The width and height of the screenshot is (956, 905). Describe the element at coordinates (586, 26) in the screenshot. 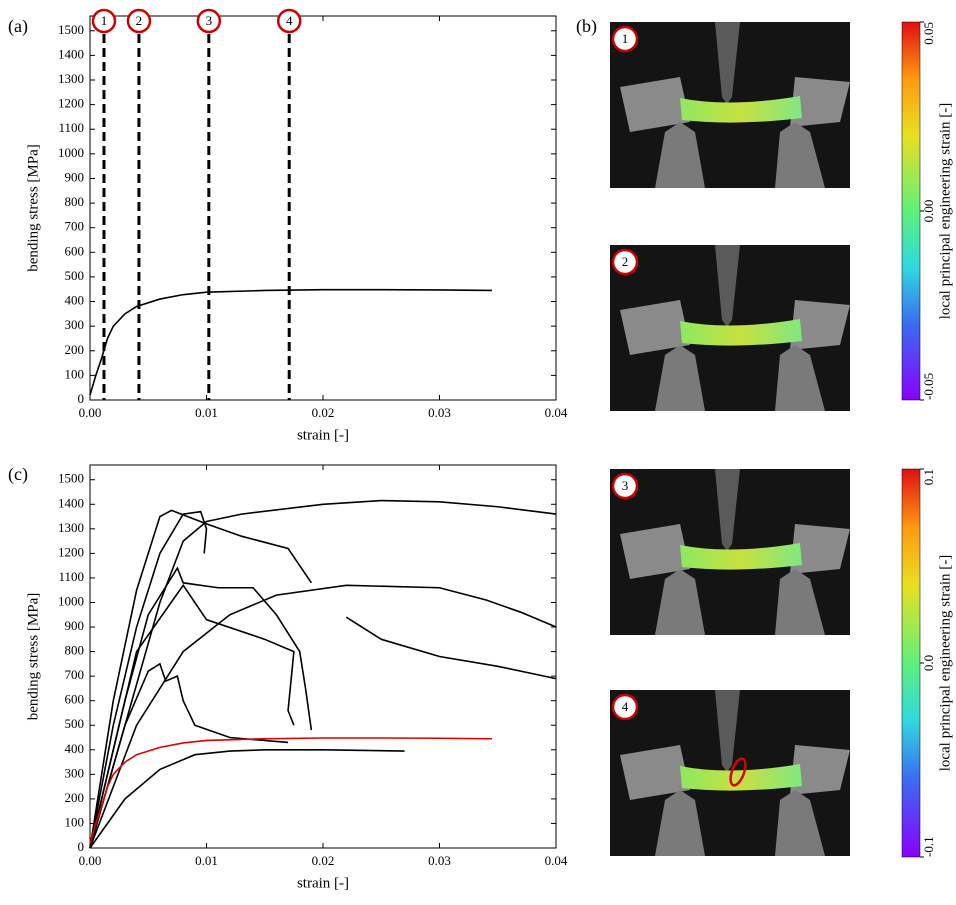

I see `panel-label: (b)` at that location.